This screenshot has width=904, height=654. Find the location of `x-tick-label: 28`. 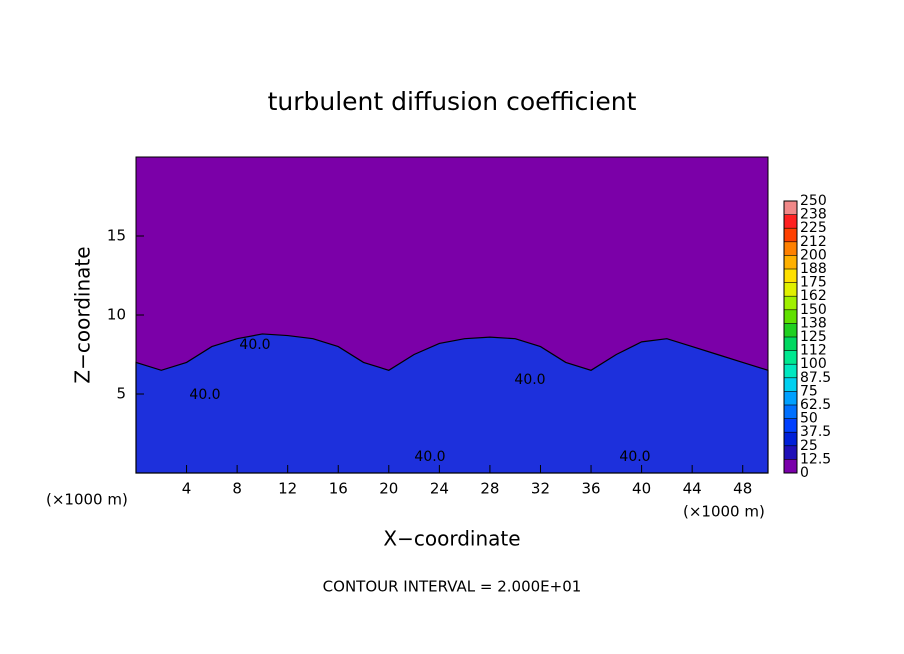

x-tick-label: 28 is located at coordinates (489, 489).